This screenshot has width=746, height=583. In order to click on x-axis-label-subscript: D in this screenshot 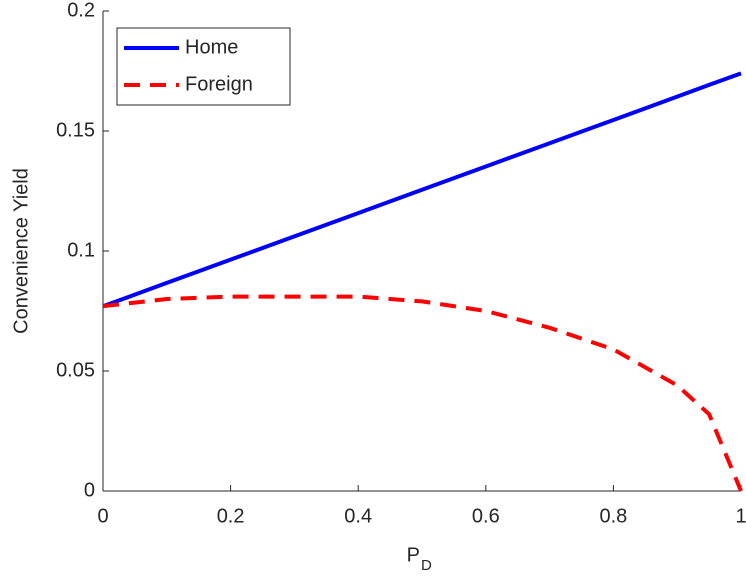, I will do `click(426, 565)`.